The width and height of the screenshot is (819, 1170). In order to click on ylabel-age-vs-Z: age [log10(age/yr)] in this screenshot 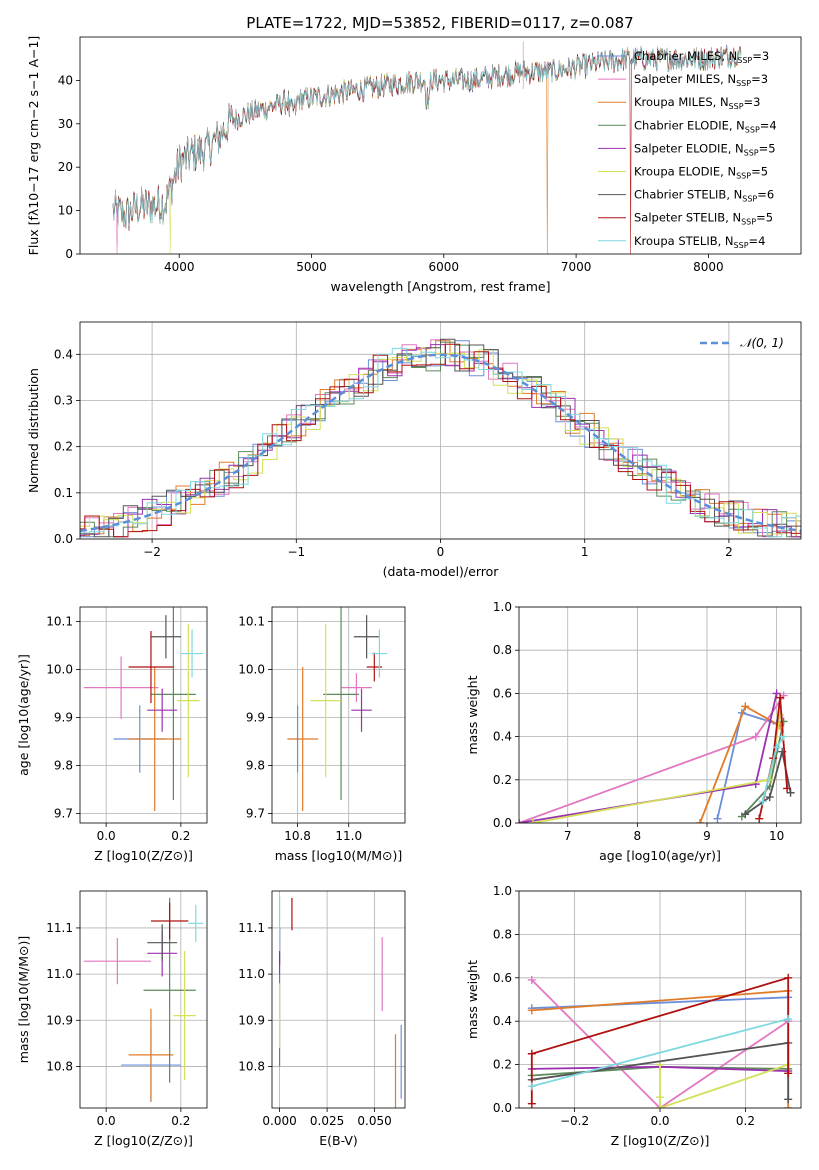, I will do `click(23, 715)`.